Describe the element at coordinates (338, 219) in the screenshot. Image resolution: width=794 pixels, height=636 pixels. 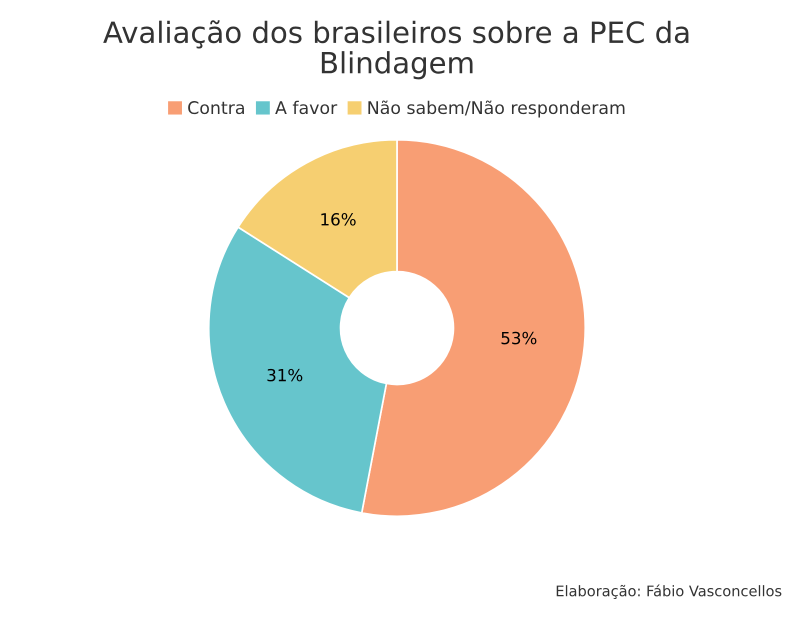
I see `data-label: 16%` at that location.